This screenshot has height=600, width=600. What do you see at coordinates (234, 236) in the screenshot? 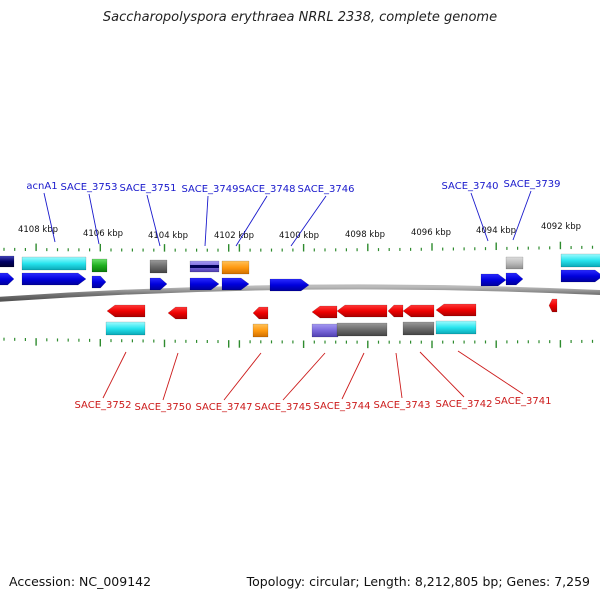
I see `tick-label: 4102 kbp` at bounding box center [234, 236].